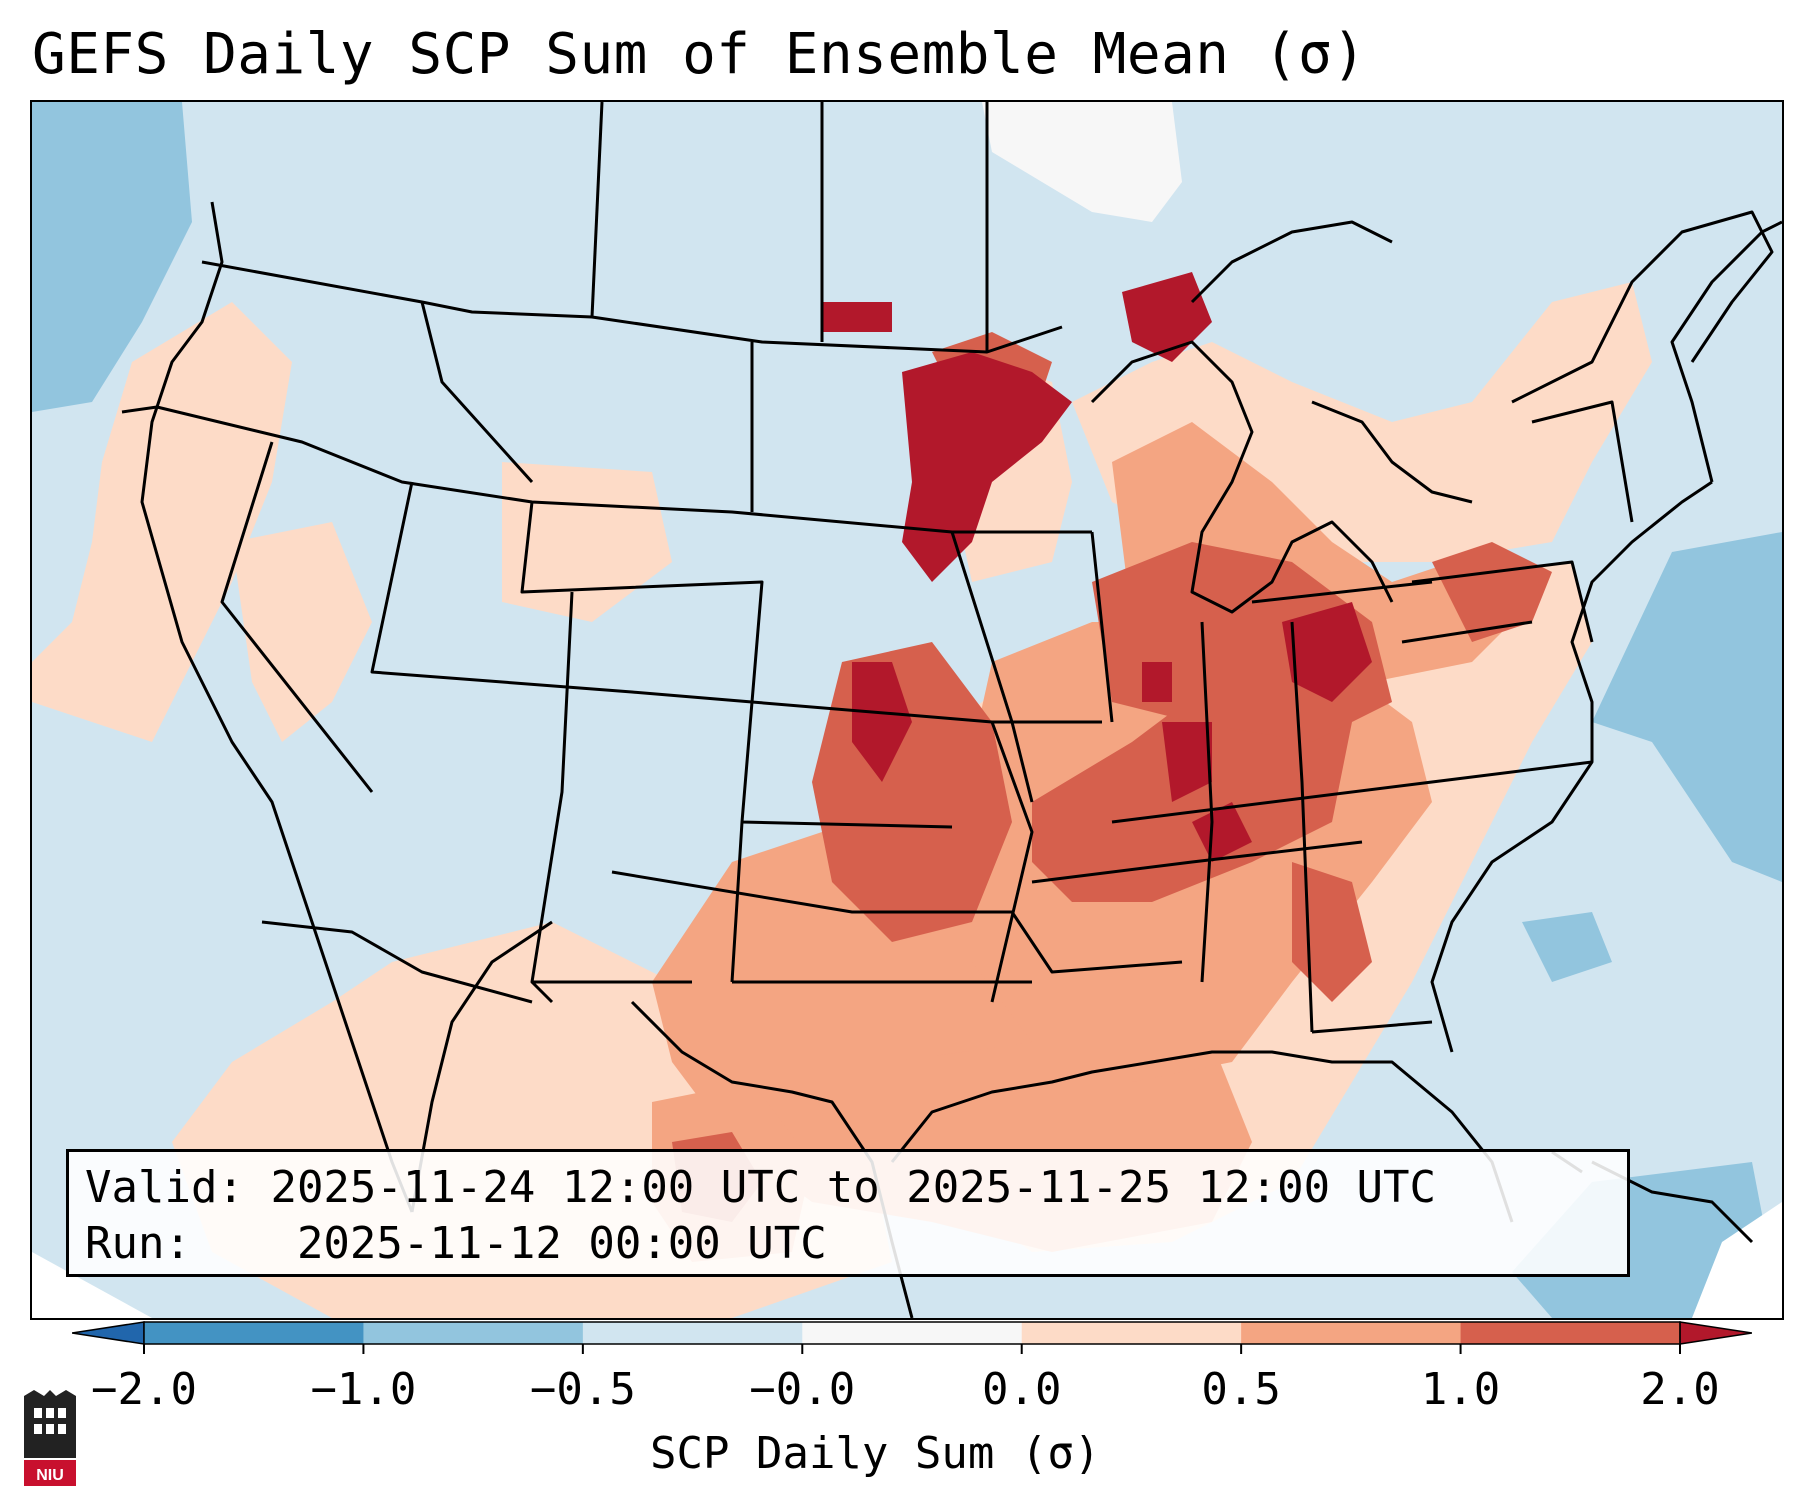 The width and height of the screenshot is (1803, 1506). What do you see at coordinates (582, 1389) in the screenshot?
I see `colorbar-tick-label: −0.5` at bounding box center [582, 1389].